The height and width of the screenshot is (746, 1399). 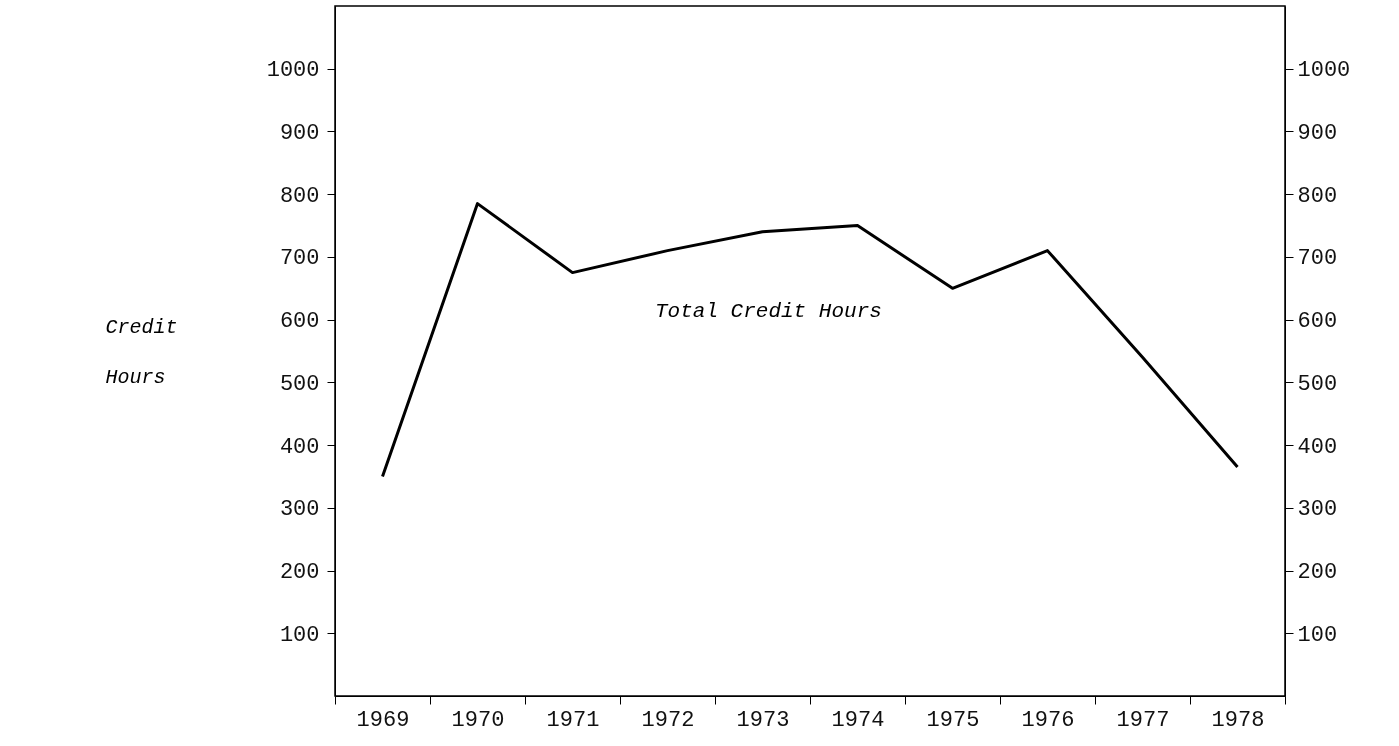 I want to click on x-tick-label: 1975, so click(x=953, y=720).